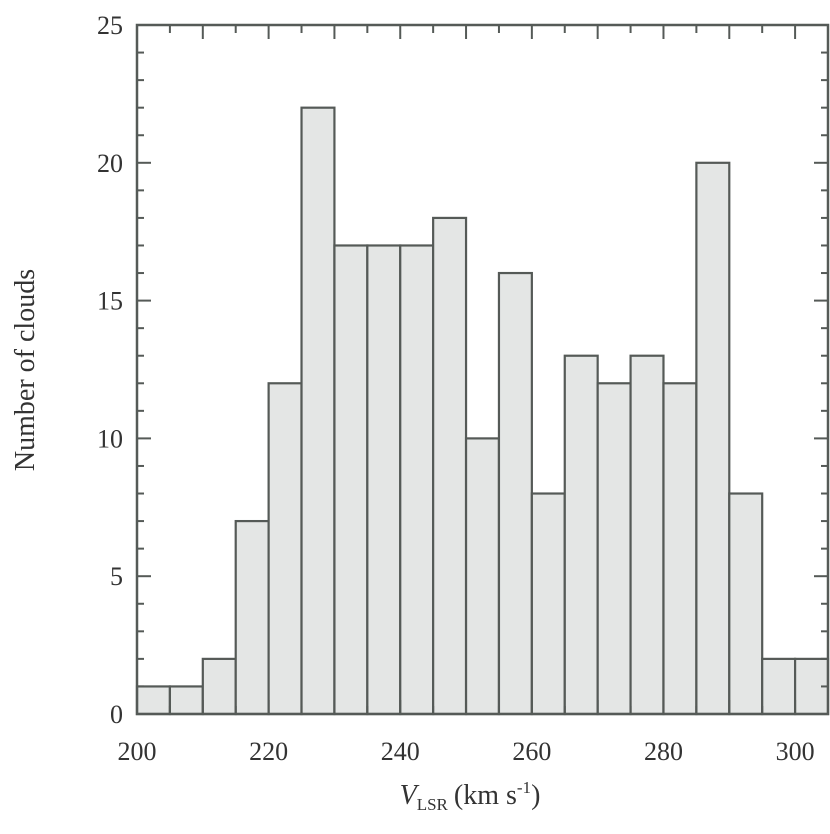 This screenshot has height=834, width=830. What do you see at coordinates (110, 25) in the screenshot?
I see `y-tick-label: 25` at bounding box center [110, 25].